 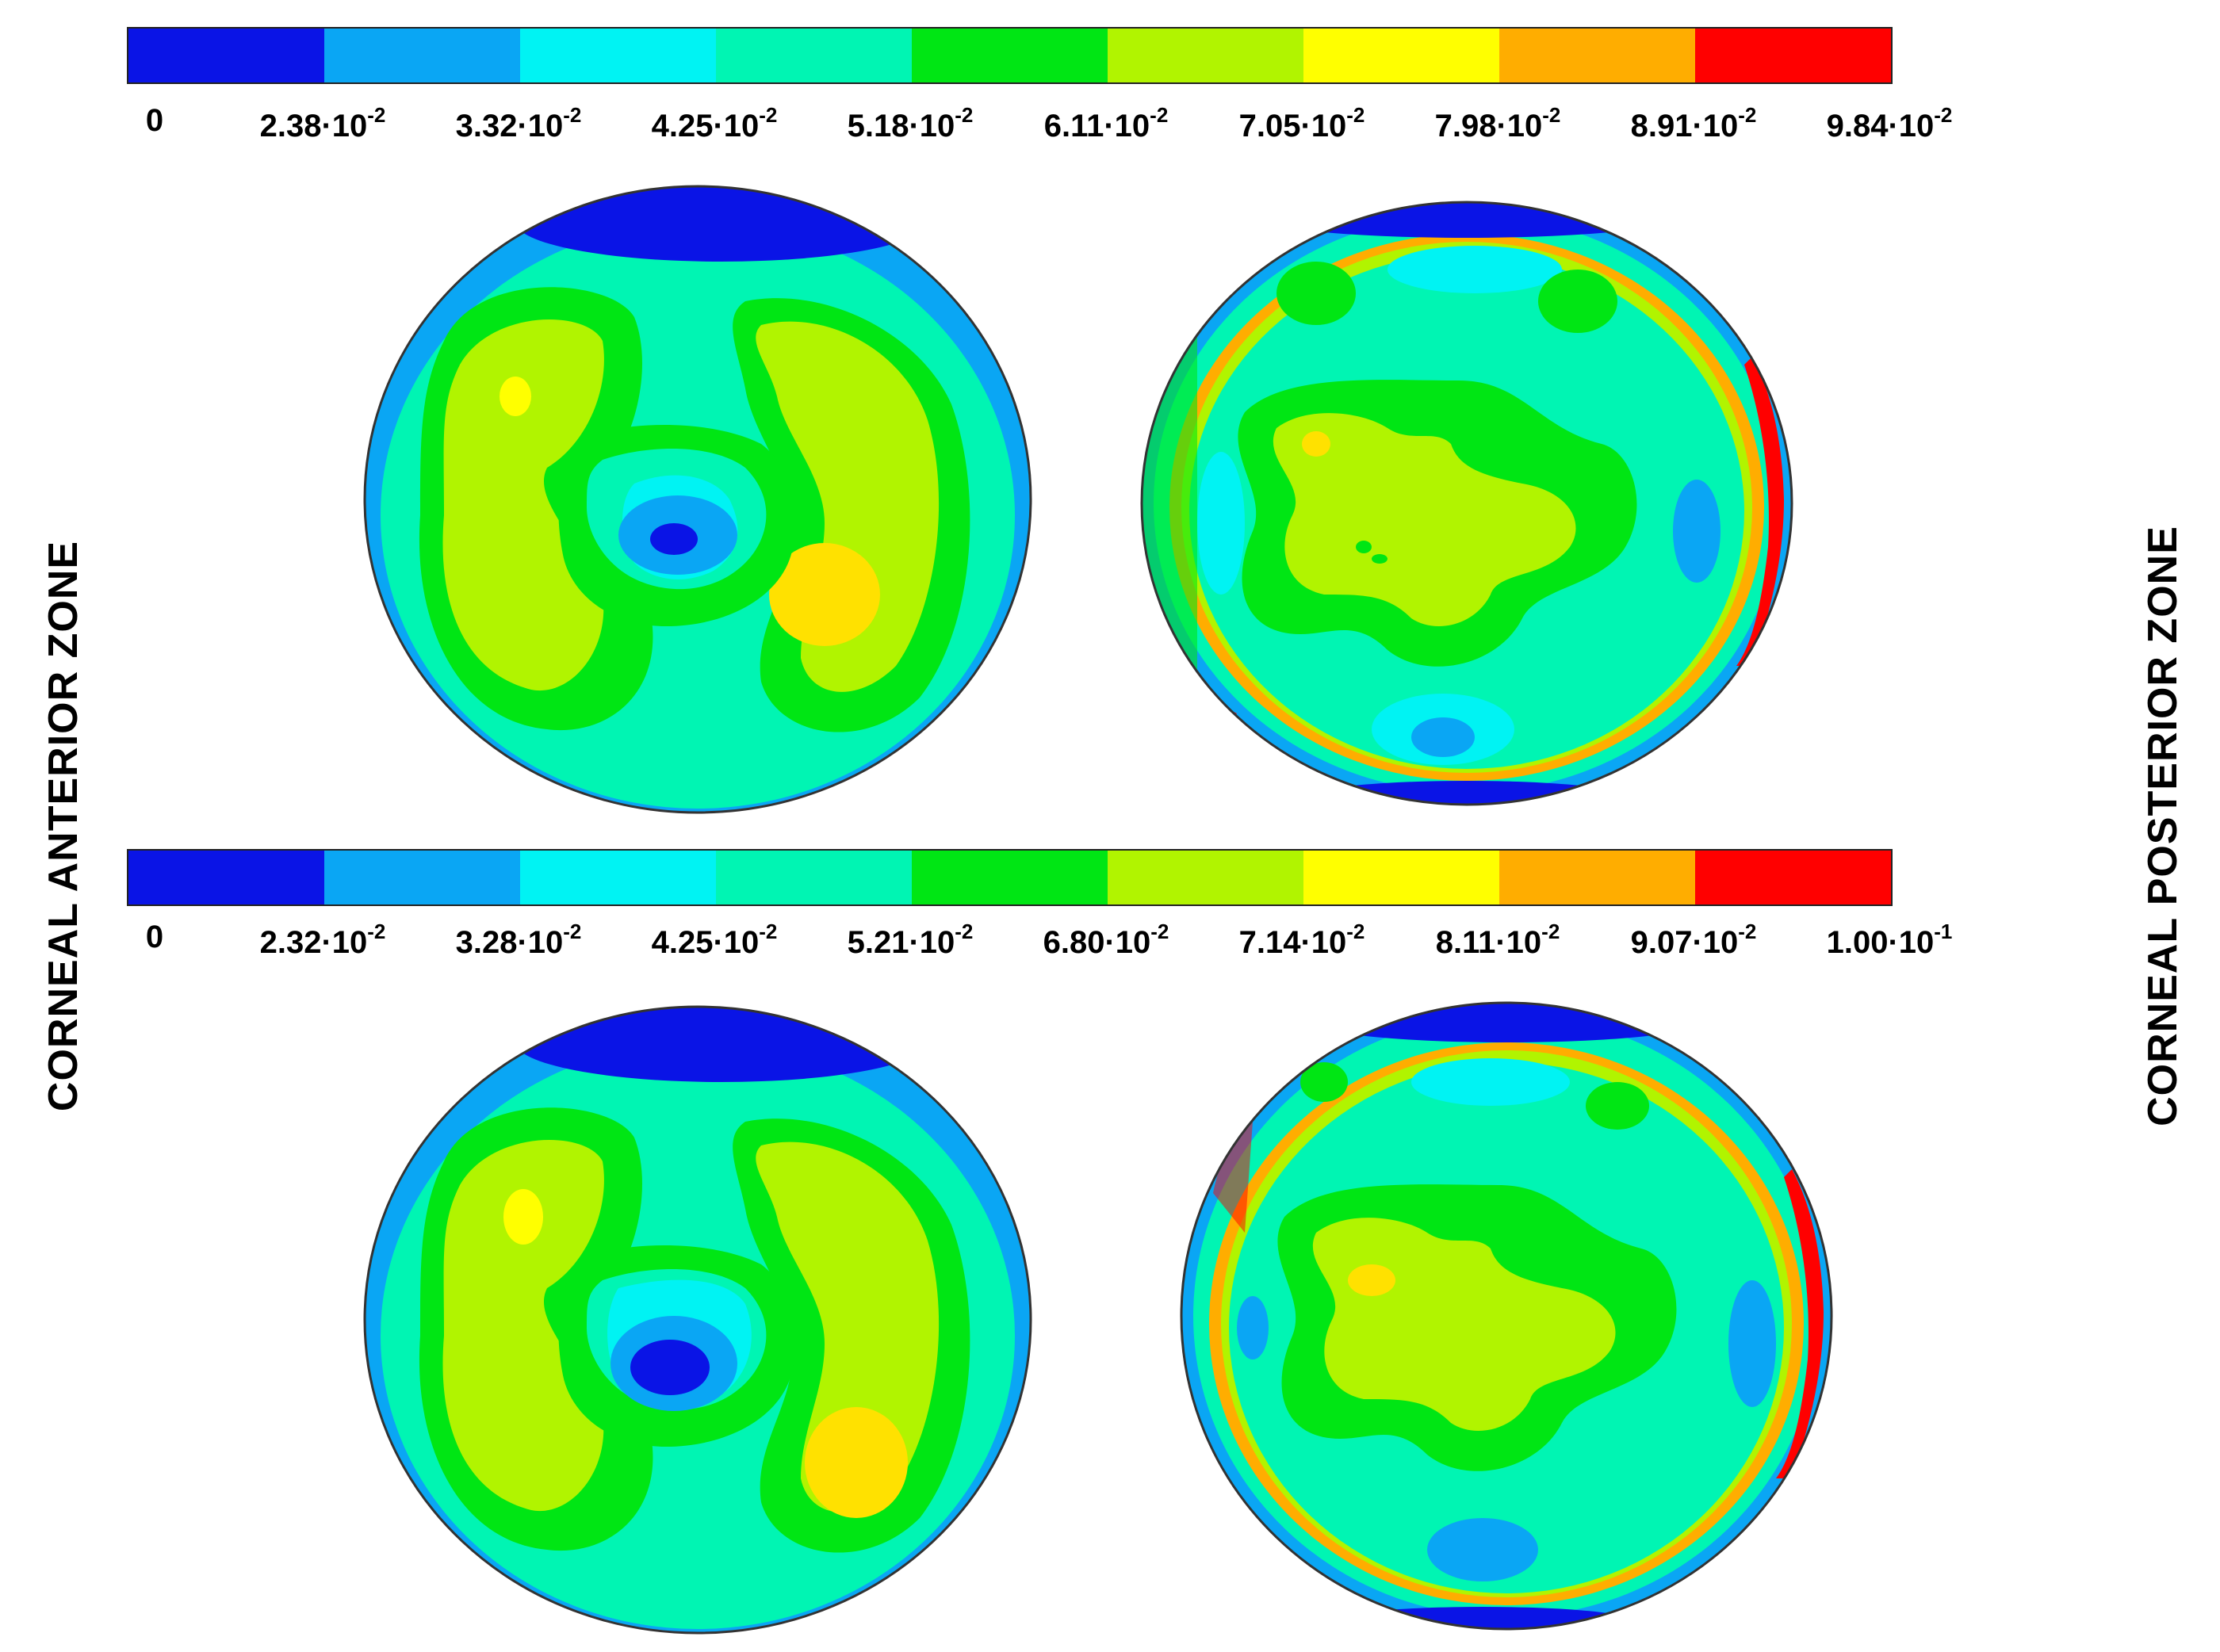 I want to click on bottom-colorbar-tick-exponent-9: -1, so click(x=1943, y=932).